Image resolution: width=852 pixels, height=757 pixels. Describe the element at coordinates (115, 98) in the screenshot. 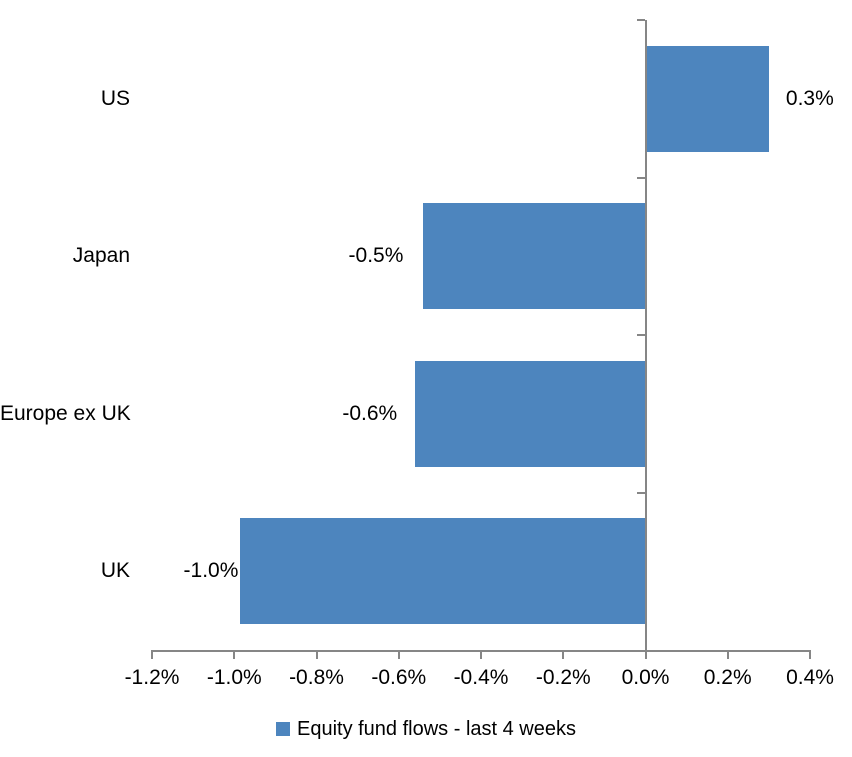

I see `category-label: US` at that location.